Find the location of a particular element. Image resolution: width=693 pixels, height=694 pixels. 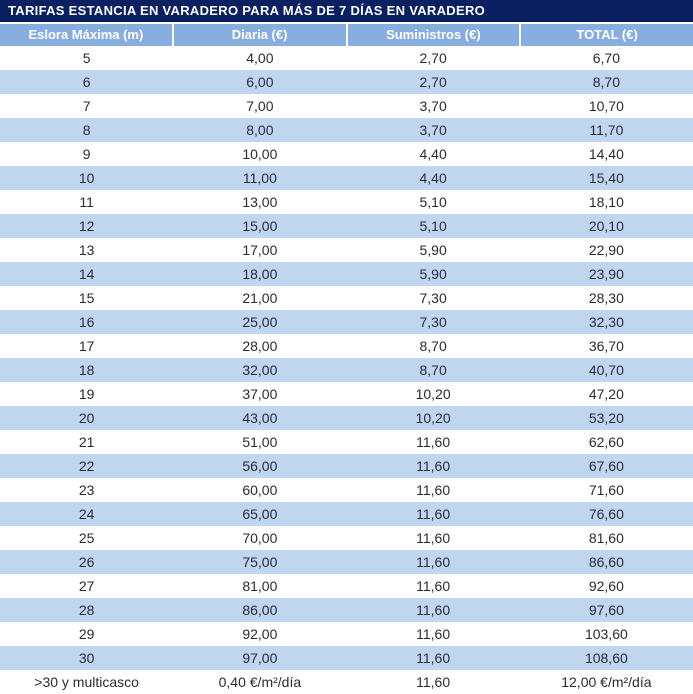

cell-diaria: 32,00 is located at coordinates (260, 370).